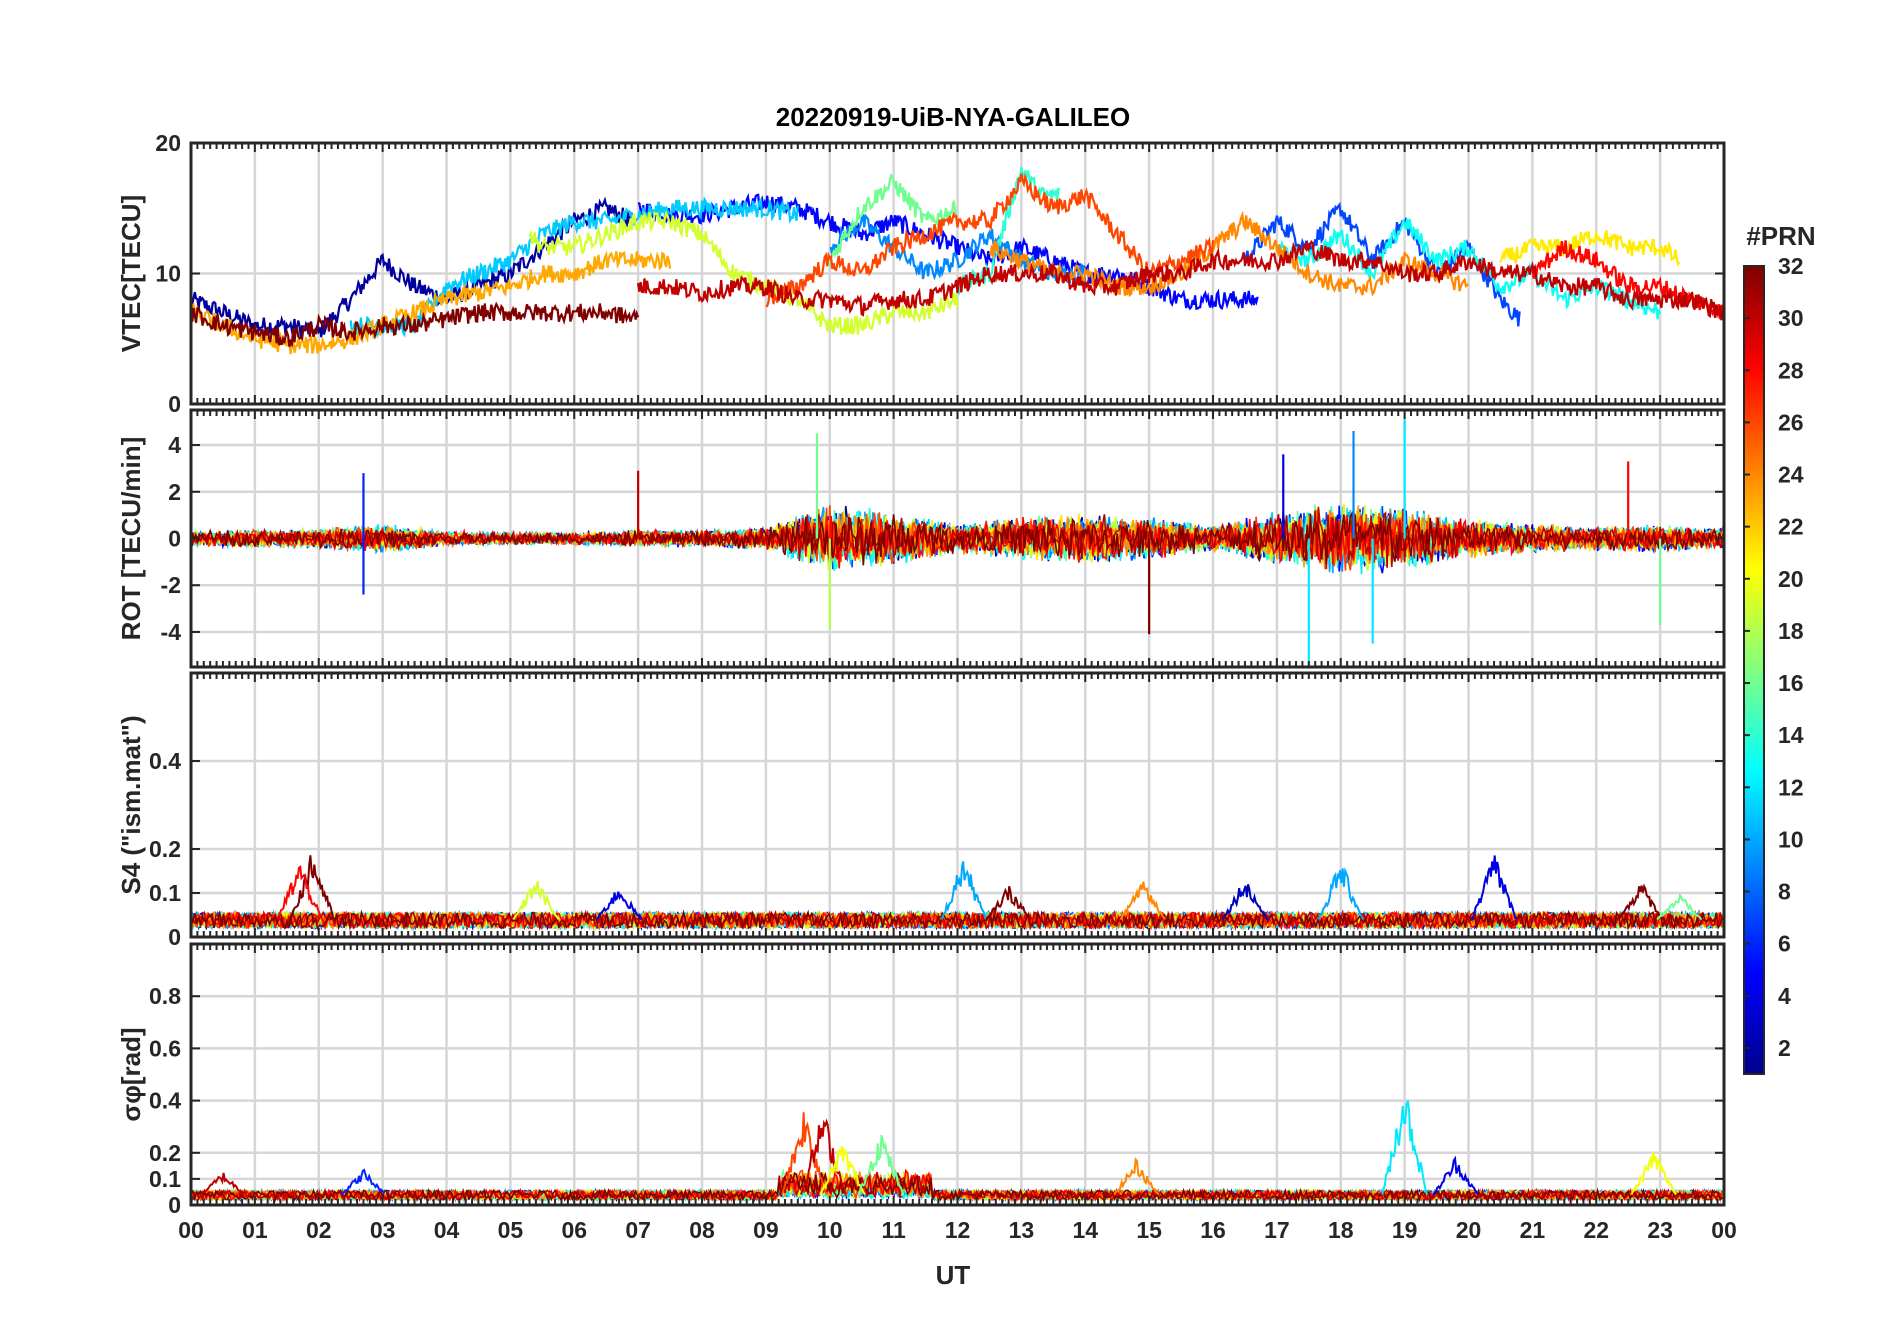  I want to click on y-axis-label-sigma_phi: σφ[rad], so click(131, 1074).